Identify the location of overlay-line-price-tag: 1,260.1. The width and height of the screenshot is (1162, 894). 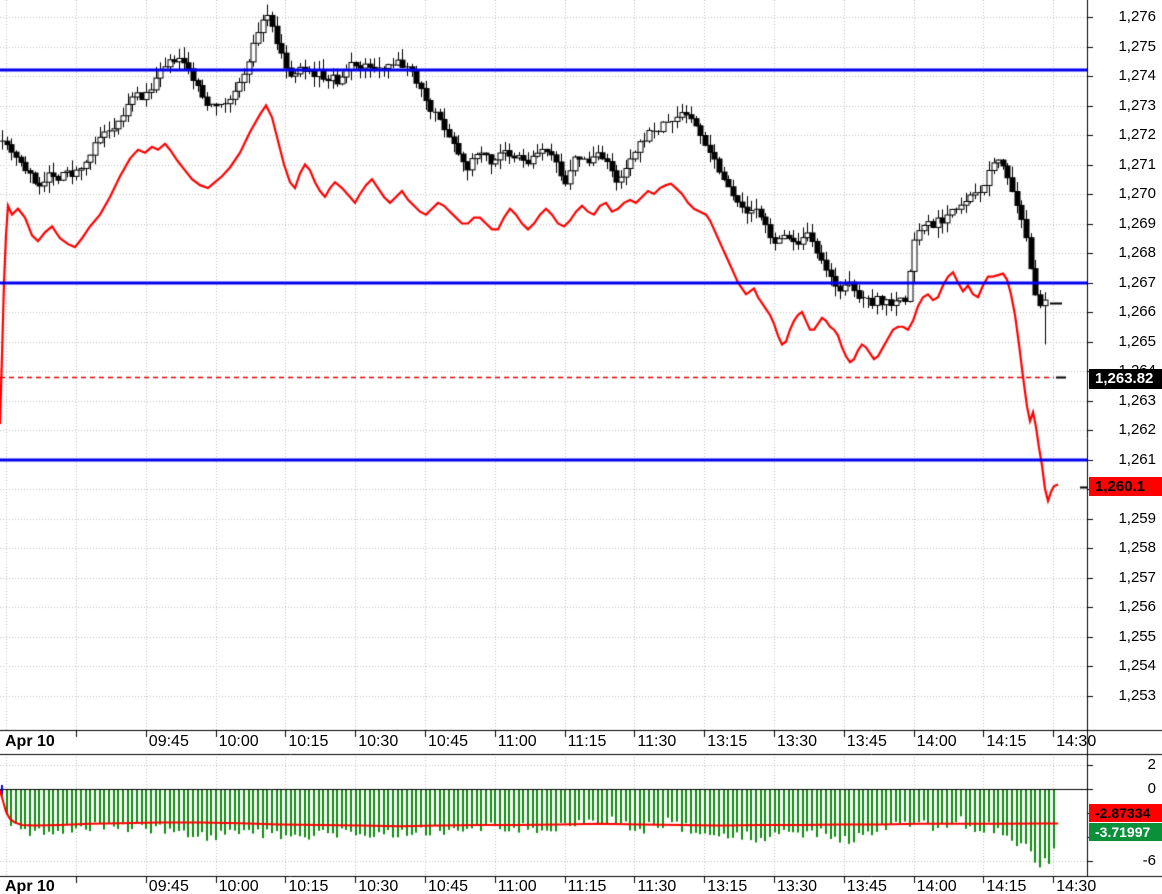
(1125, 486).